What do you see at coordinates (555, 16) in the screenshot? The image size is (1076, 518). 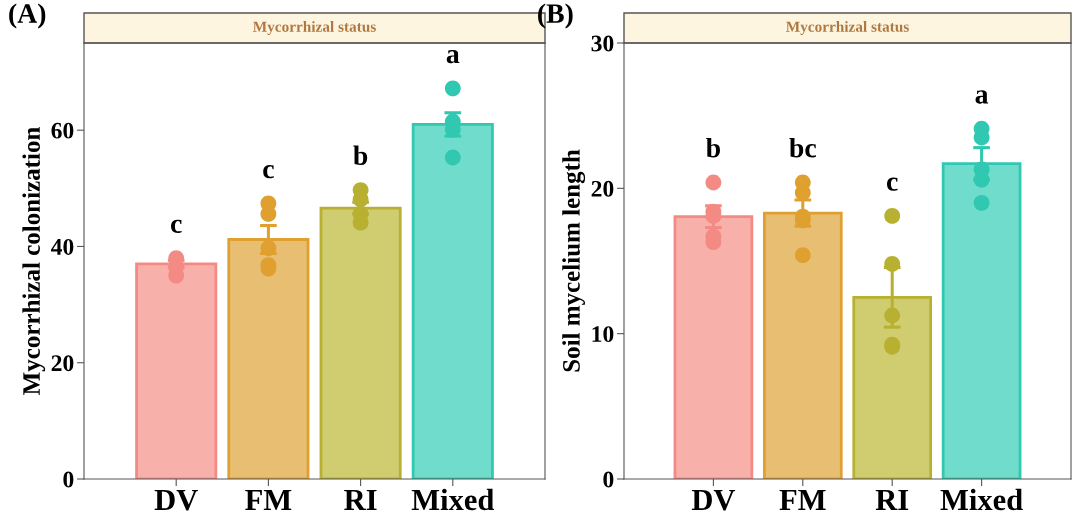 I see `chart-title: (B)` at bounding box center [555, 16].